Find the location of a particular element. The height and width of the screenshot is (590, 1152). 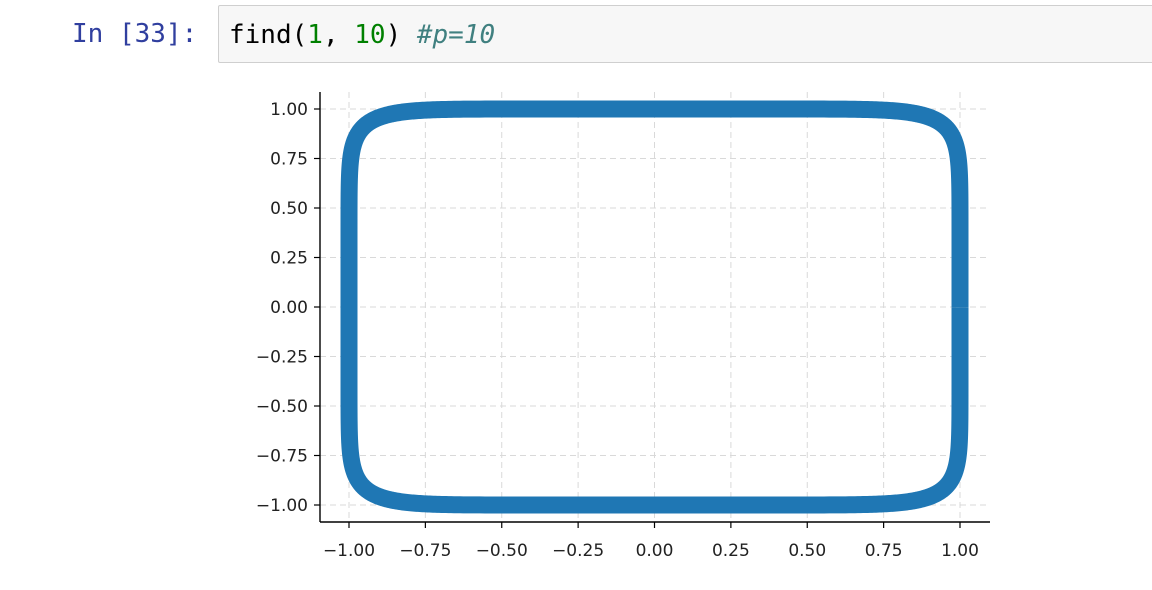

y-ticks: 1.00 0.75 0.50 0.25 0.00 −0.25 −0.50 −0.75 −1.00 is located at coordinates (288, 308).